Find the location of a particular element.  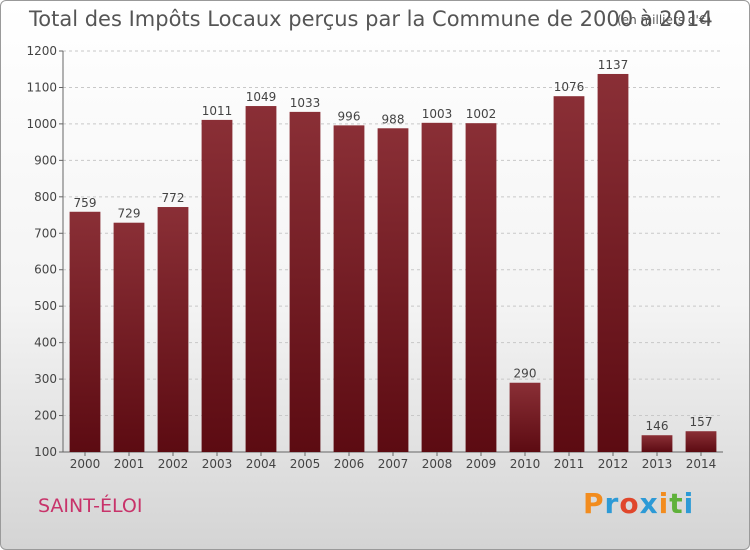

bar-value-label: 1049 is located at coordinates (261, 97).